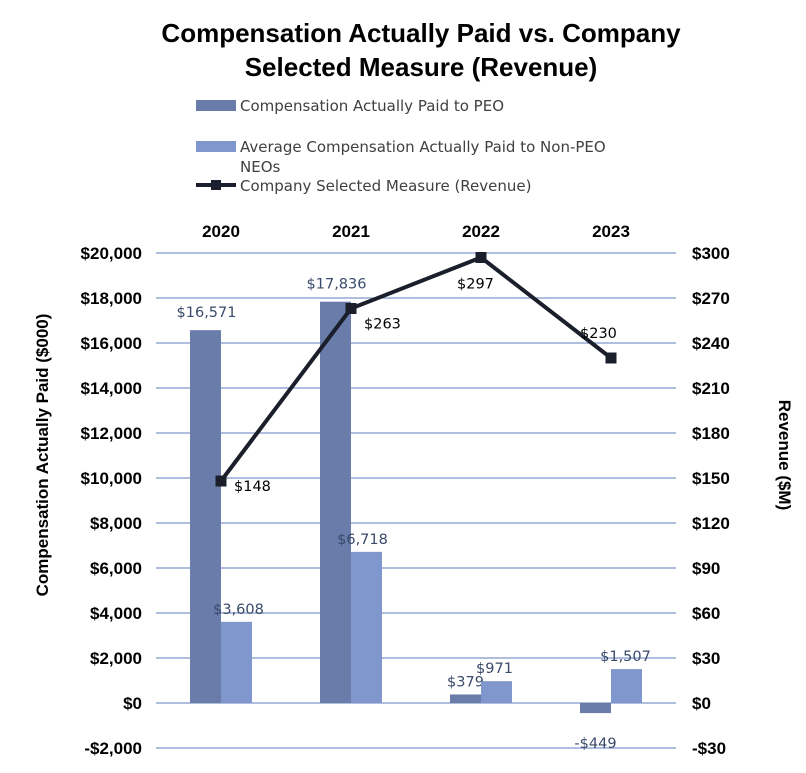 The image size is (806, 773). Describe the element at coordinates (711, 253) in the screenshot. I see `right-axis-tick-label: $300` at that location.